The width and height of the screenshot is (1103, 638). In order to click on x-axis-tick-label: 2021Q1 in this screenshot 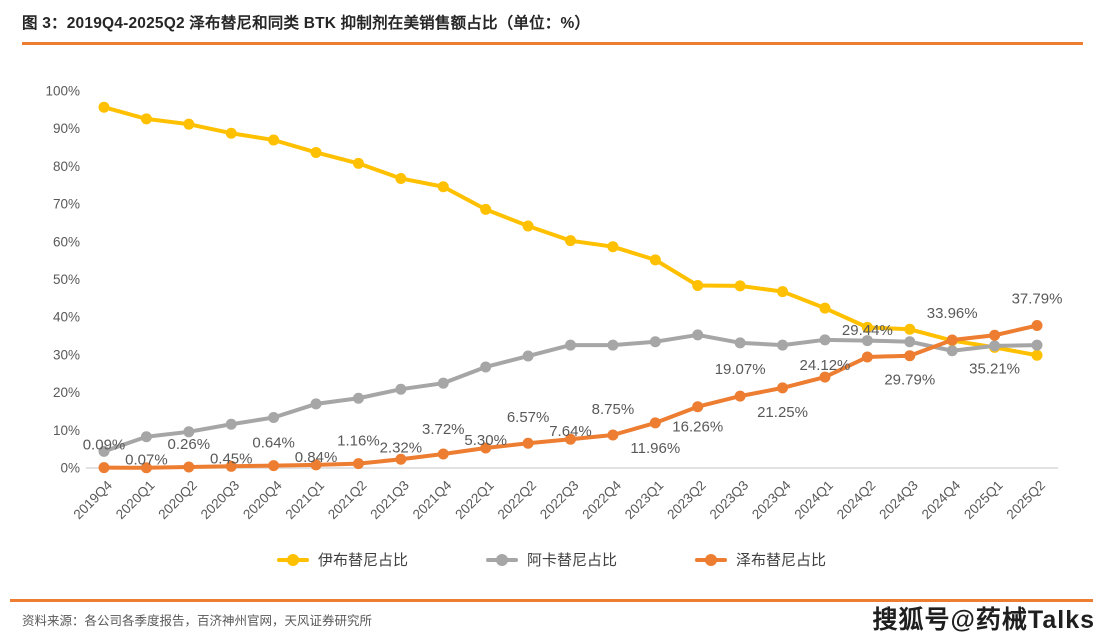, I will do `click(305, 500)`.